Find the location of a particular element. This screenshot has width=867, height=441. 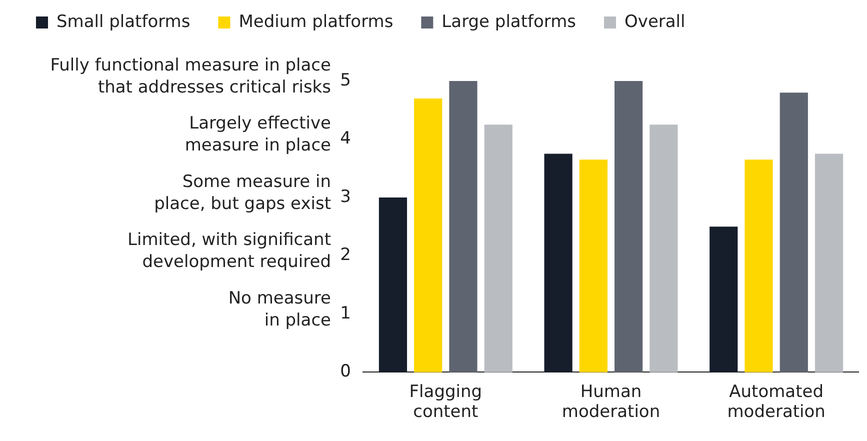

text: Some measure in place, but gaps exist is located at coordinates (243, 193).